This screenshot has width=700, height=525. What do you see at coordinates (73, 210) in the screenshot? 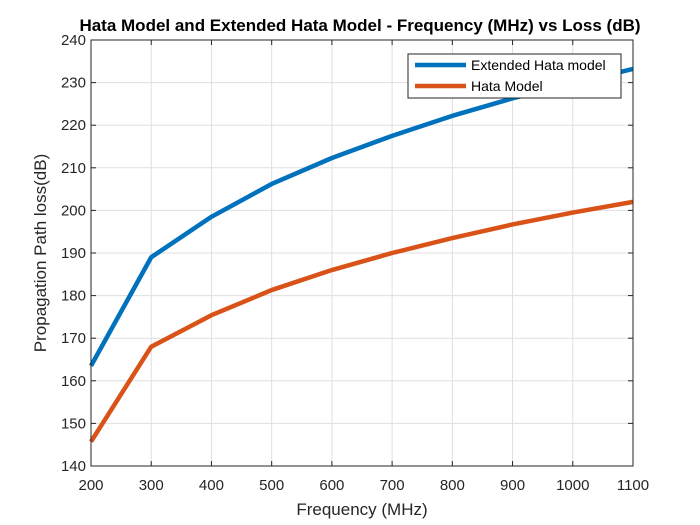
I see `y-tick-label: 200` at bounding box center [73, 210].